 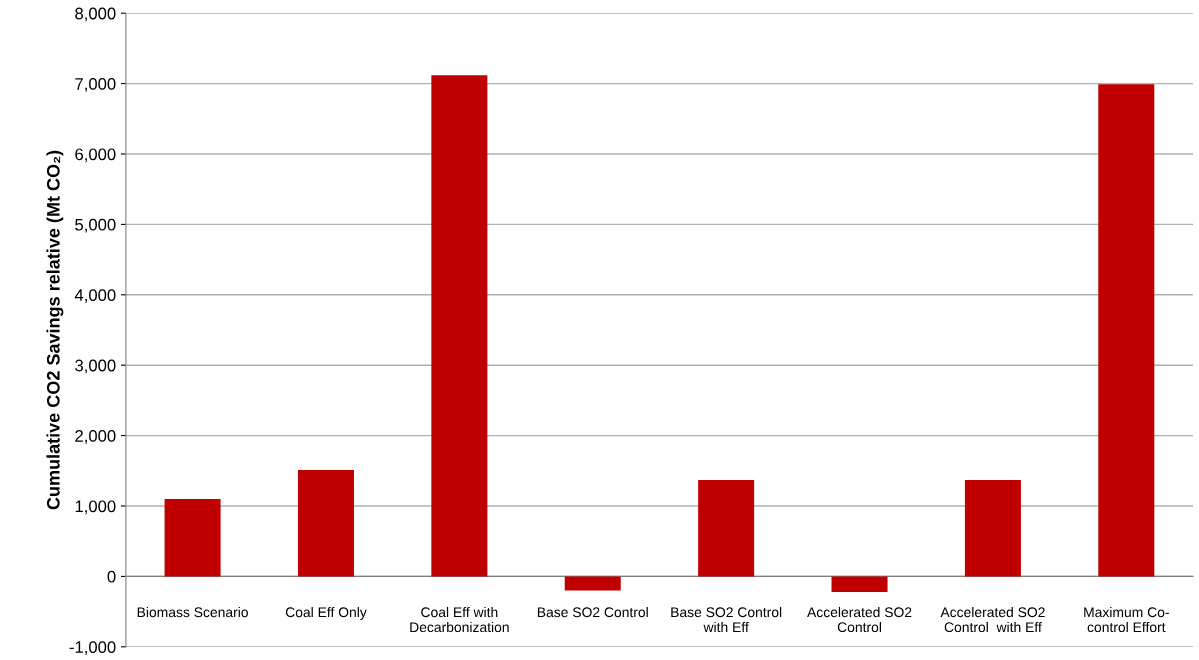 What do you see at coordinates (859, 619) in the screenshot?
I see `x-tick-label: Accelerated SO2 Control` at bounding box center [859, 619].